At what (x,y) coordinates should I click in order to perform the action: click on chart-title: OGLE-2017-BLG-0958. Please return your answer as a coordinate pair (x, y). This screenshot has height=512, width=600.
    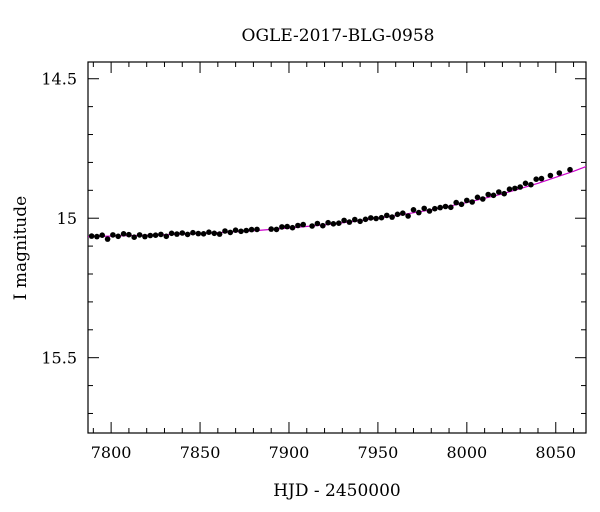
    Looking at the image, I should click on (338, 36).